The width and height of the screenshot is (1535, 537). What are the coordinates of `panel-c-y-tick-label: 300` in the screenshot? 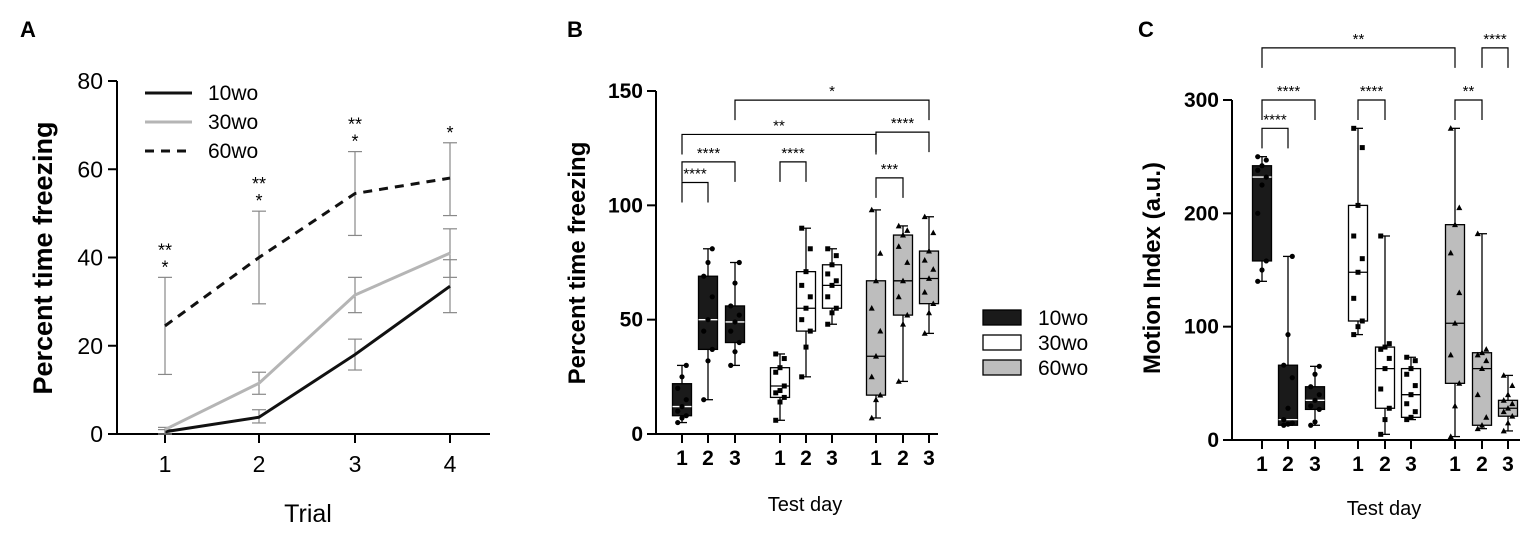 It's located at (1201, 100).